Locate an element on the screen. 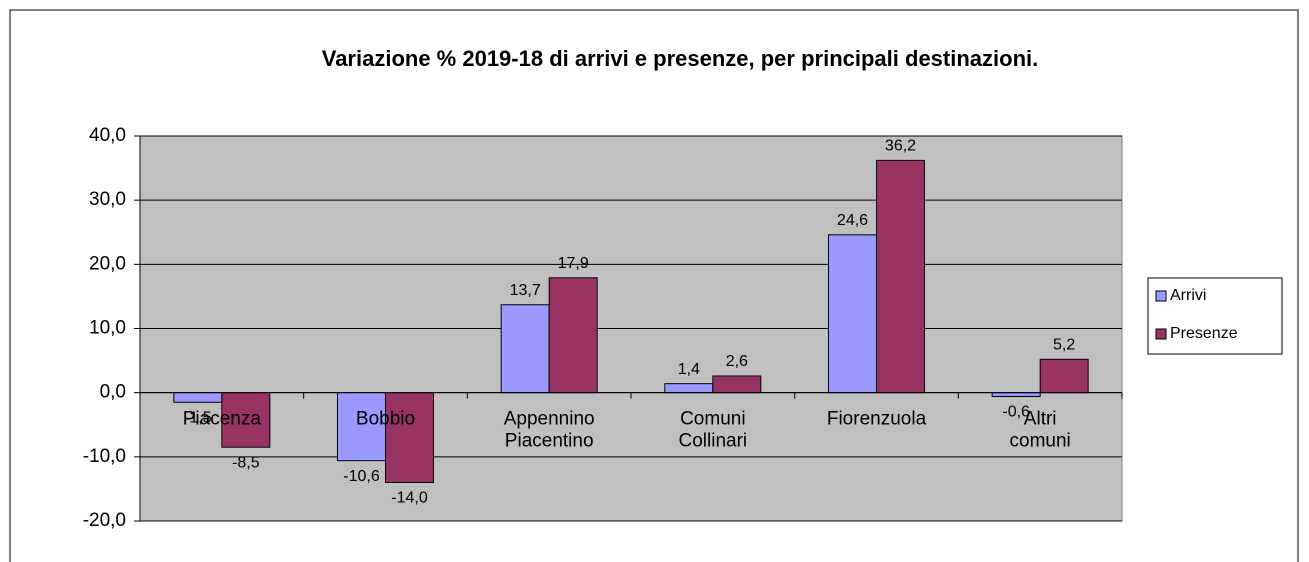 The width and height of the screenshot is (1309, 562). y-tick-label: 10,0 is located at coordinates (107, 328).